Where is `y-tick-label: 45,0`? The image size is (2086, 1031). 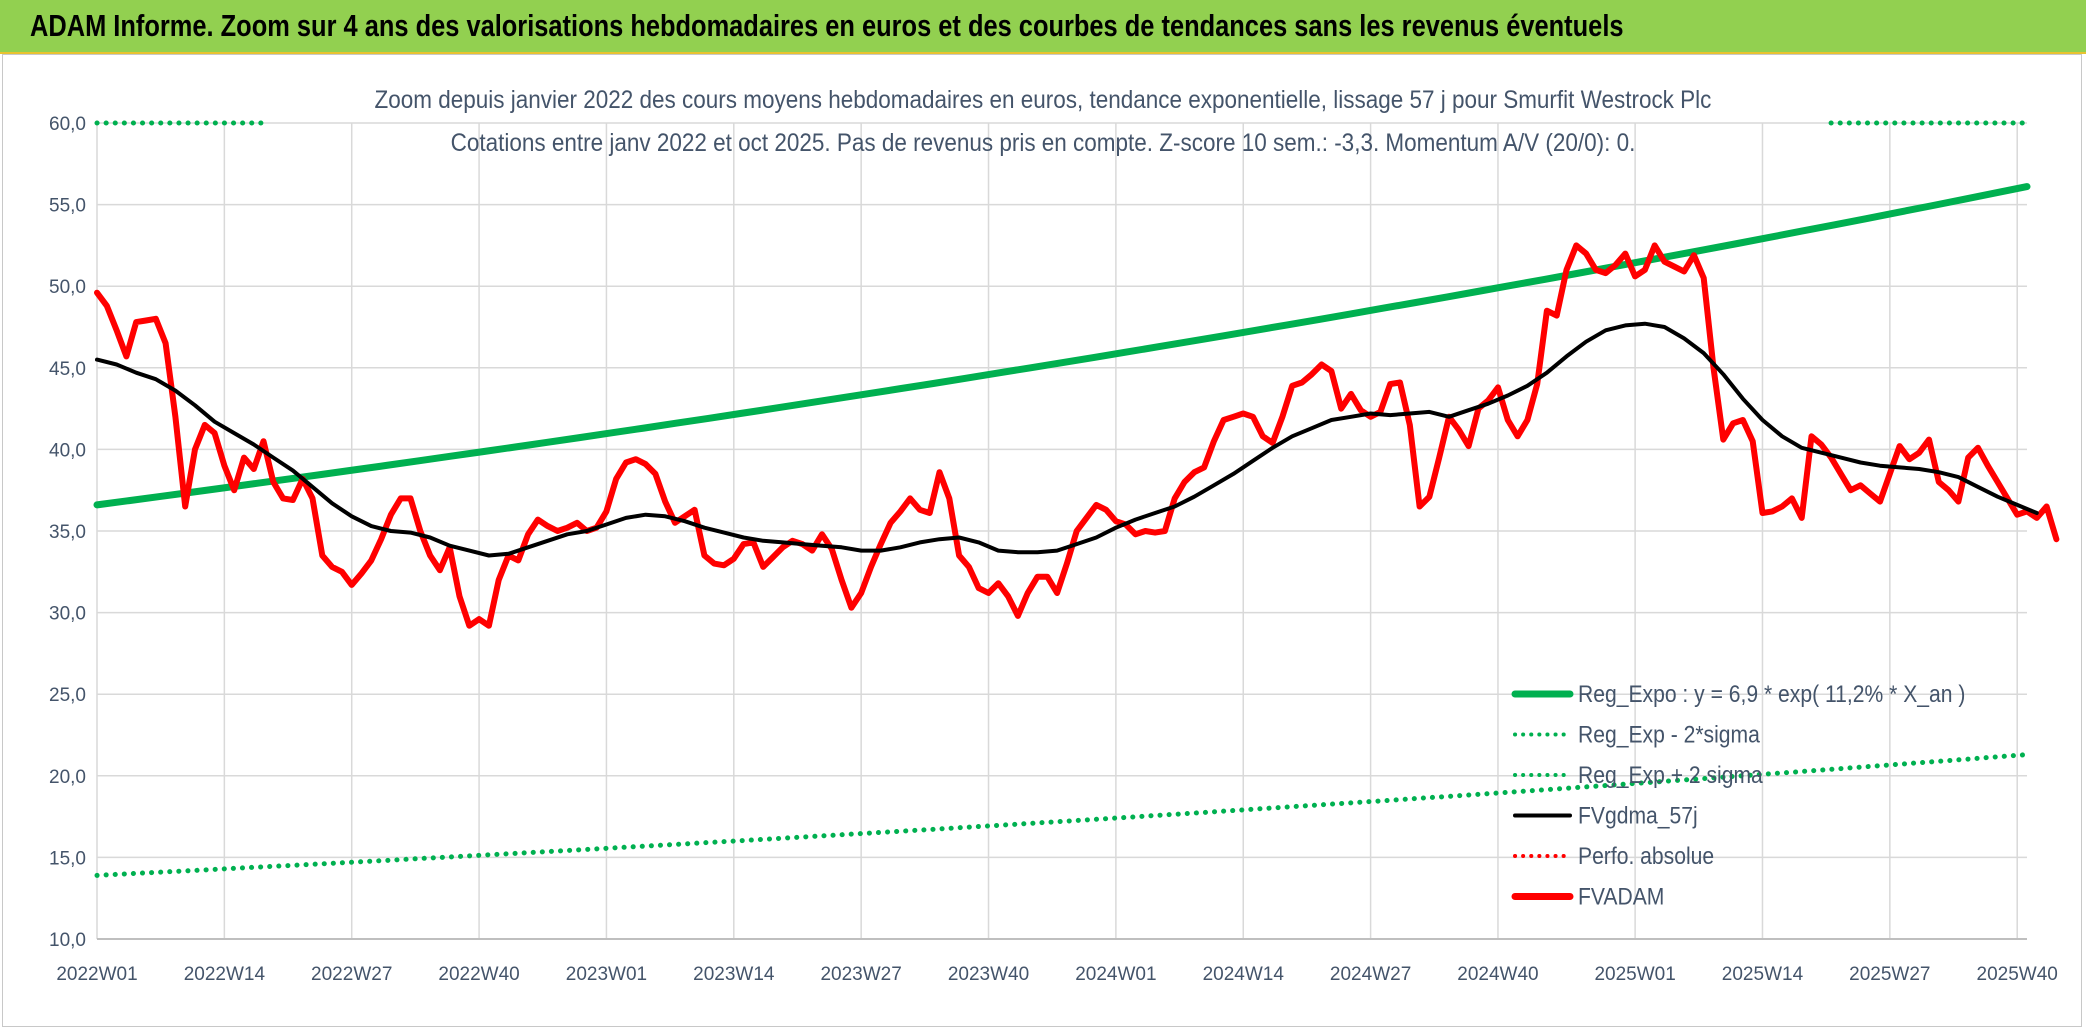 y-tick-label: 45,0 is located at coordinates (67, 369).